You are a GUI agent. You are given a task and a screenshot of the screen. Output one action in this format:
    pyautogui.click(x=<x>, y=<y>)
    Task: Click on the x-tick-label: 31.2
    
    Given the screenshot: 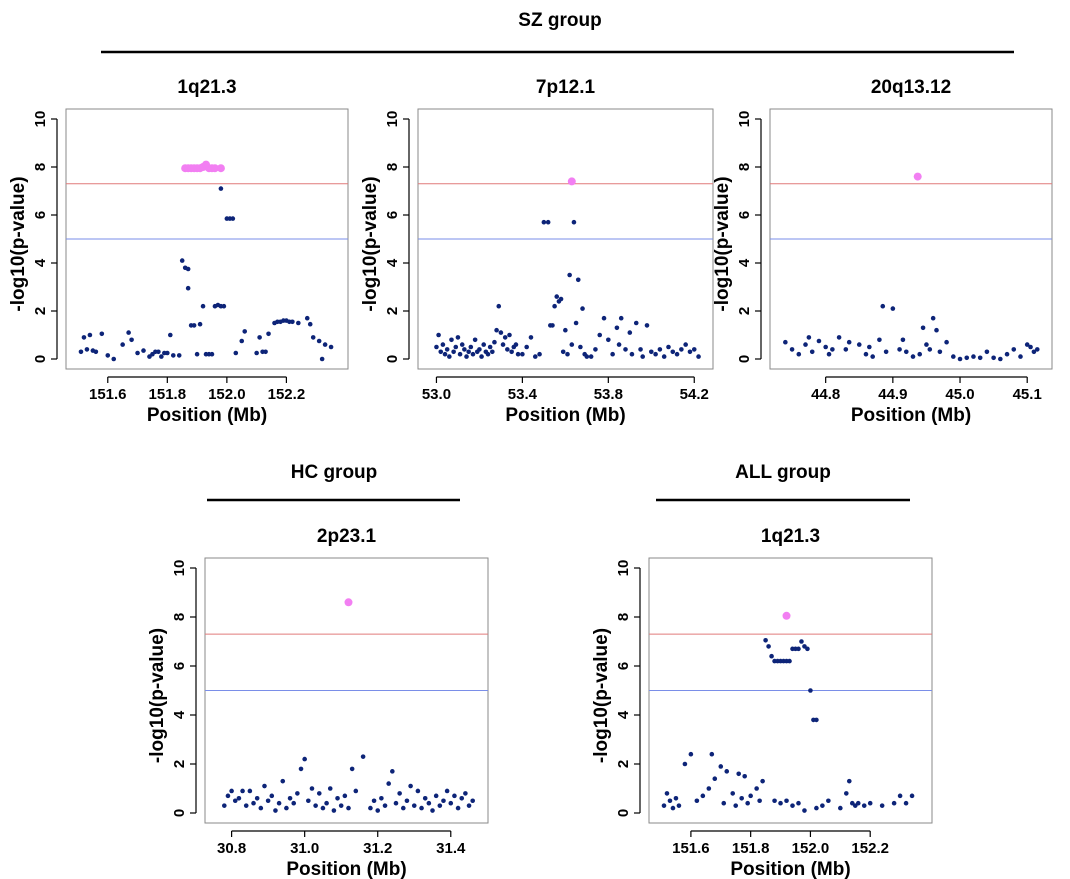 What is the action you would take?
    pyautogui.click(x=377, y=848)
    